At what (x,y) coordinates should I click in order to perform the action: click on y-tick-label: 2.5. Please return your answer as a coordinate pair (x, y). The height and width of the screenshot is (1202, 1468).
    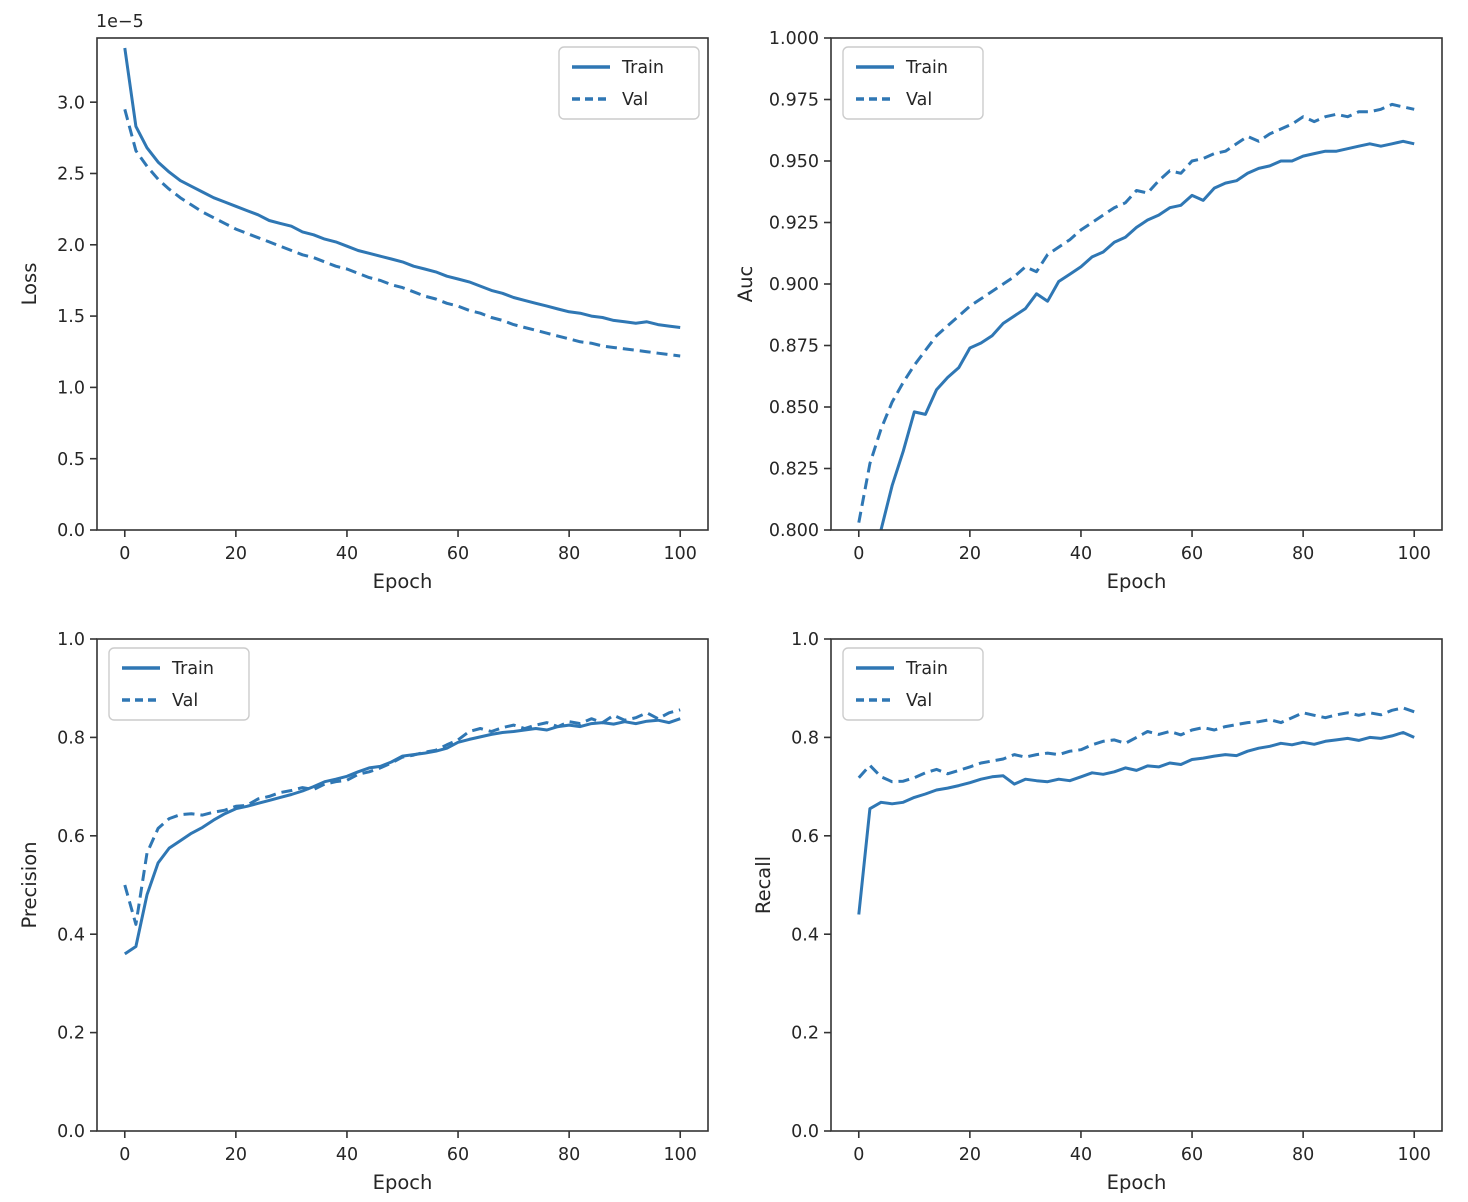
    Looking at the image, I should click on (71, 175).